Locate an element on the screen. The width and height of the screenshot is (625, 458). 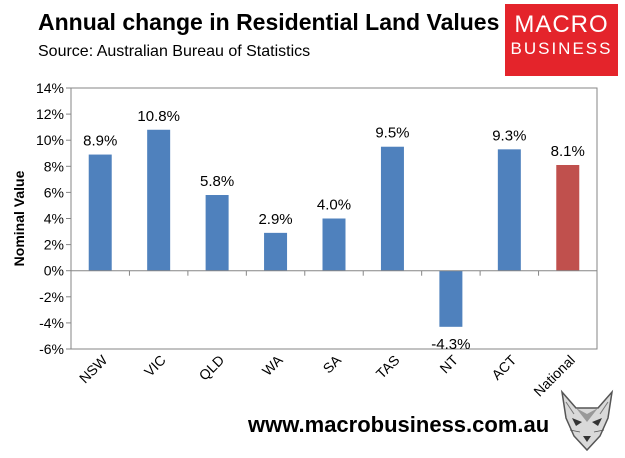
logo-line-1: MACRO is located at coordinates (561, 24).